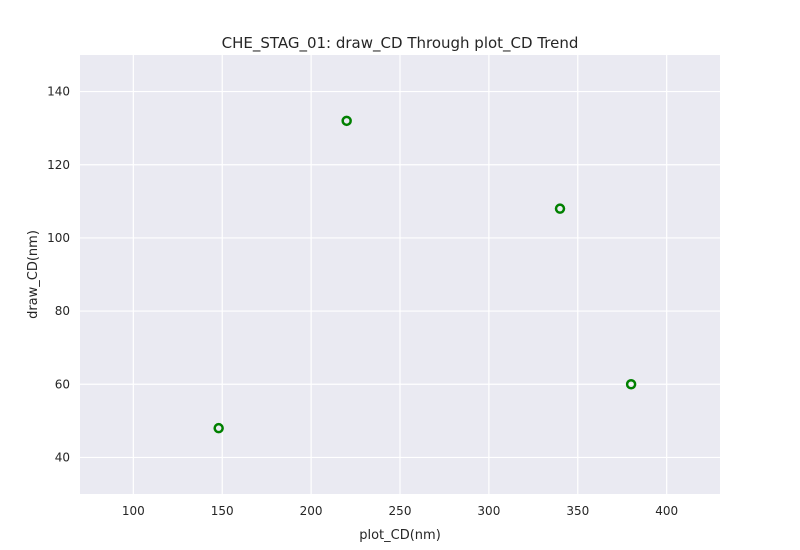 The image size is (800, 550). Describe the element at coordinates (58, 92) in the screenshot. I see `y-tick-label: 140` at that location.